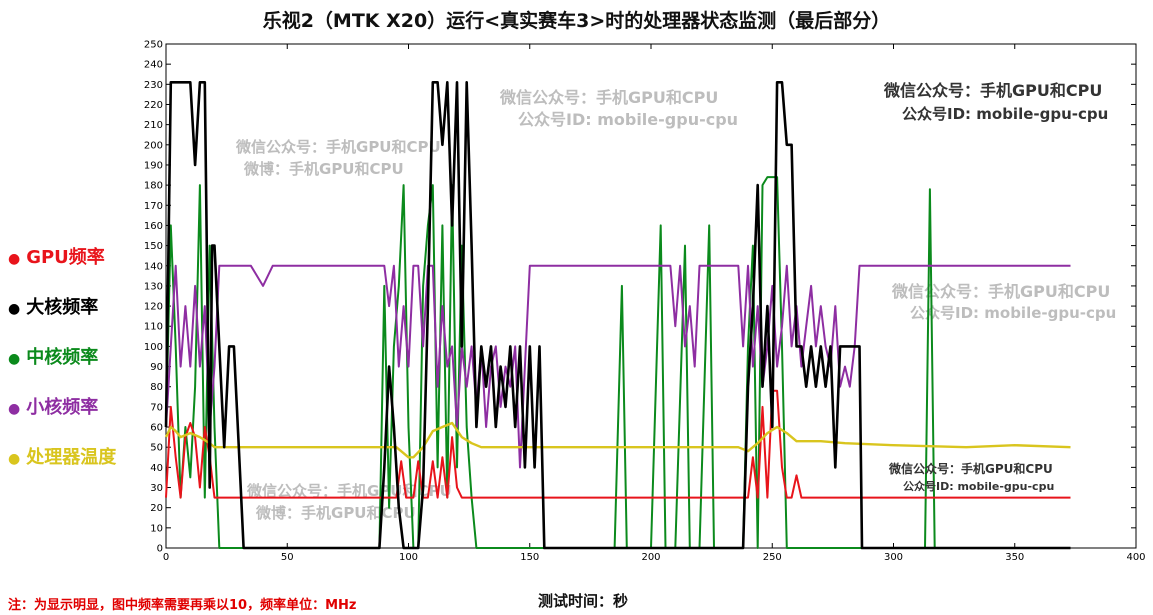  Describe the element at coordinates (153, 65) in the screenshot. I see `y-tick-label: 240` at that location.